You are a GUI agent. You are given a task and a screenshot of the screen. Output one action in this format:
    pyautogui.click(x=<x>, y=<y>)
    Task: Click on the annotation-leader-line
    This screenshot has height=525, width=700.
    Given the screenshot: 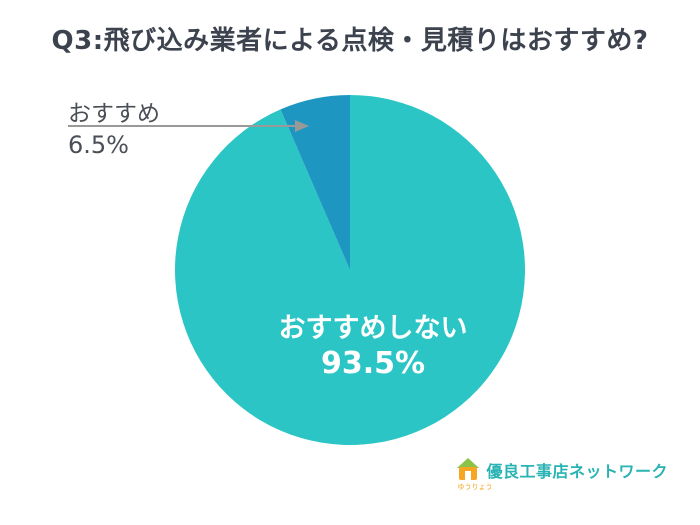 What is the action you would take?
    pyautogui.click(x=188, y=126)
    